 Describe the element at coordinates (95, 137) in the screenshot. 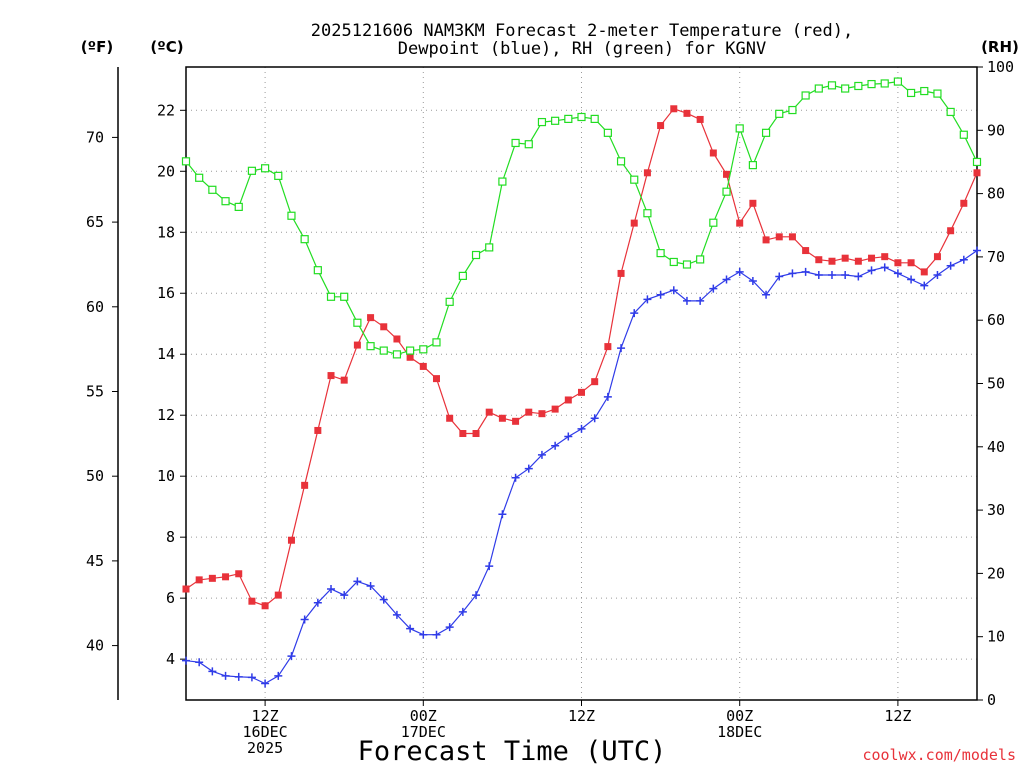

I see `fahrenheit-tick-label: 70` at that location.